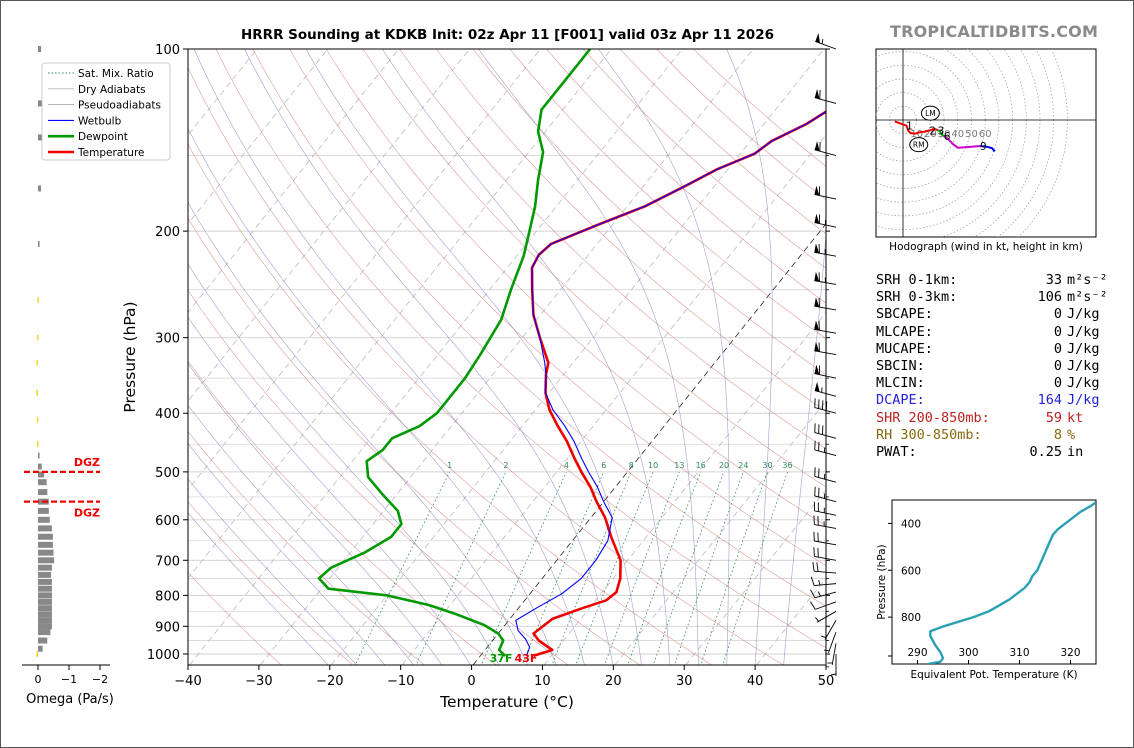 Image resolution: width=1134 pixels, height=748 pixels. Describe the element at coordinates (1001, 349) in the screenshot. I see `stat-row: MUCAPE: 0 J/kg` at that location.